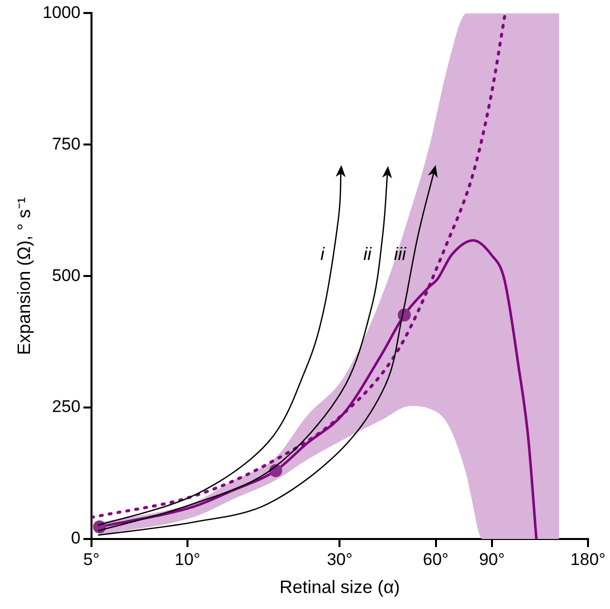 Image resolution: width=610 pixels, height=609 pixels. I want to click on y-tick-label: 1000, so click(61, 12).